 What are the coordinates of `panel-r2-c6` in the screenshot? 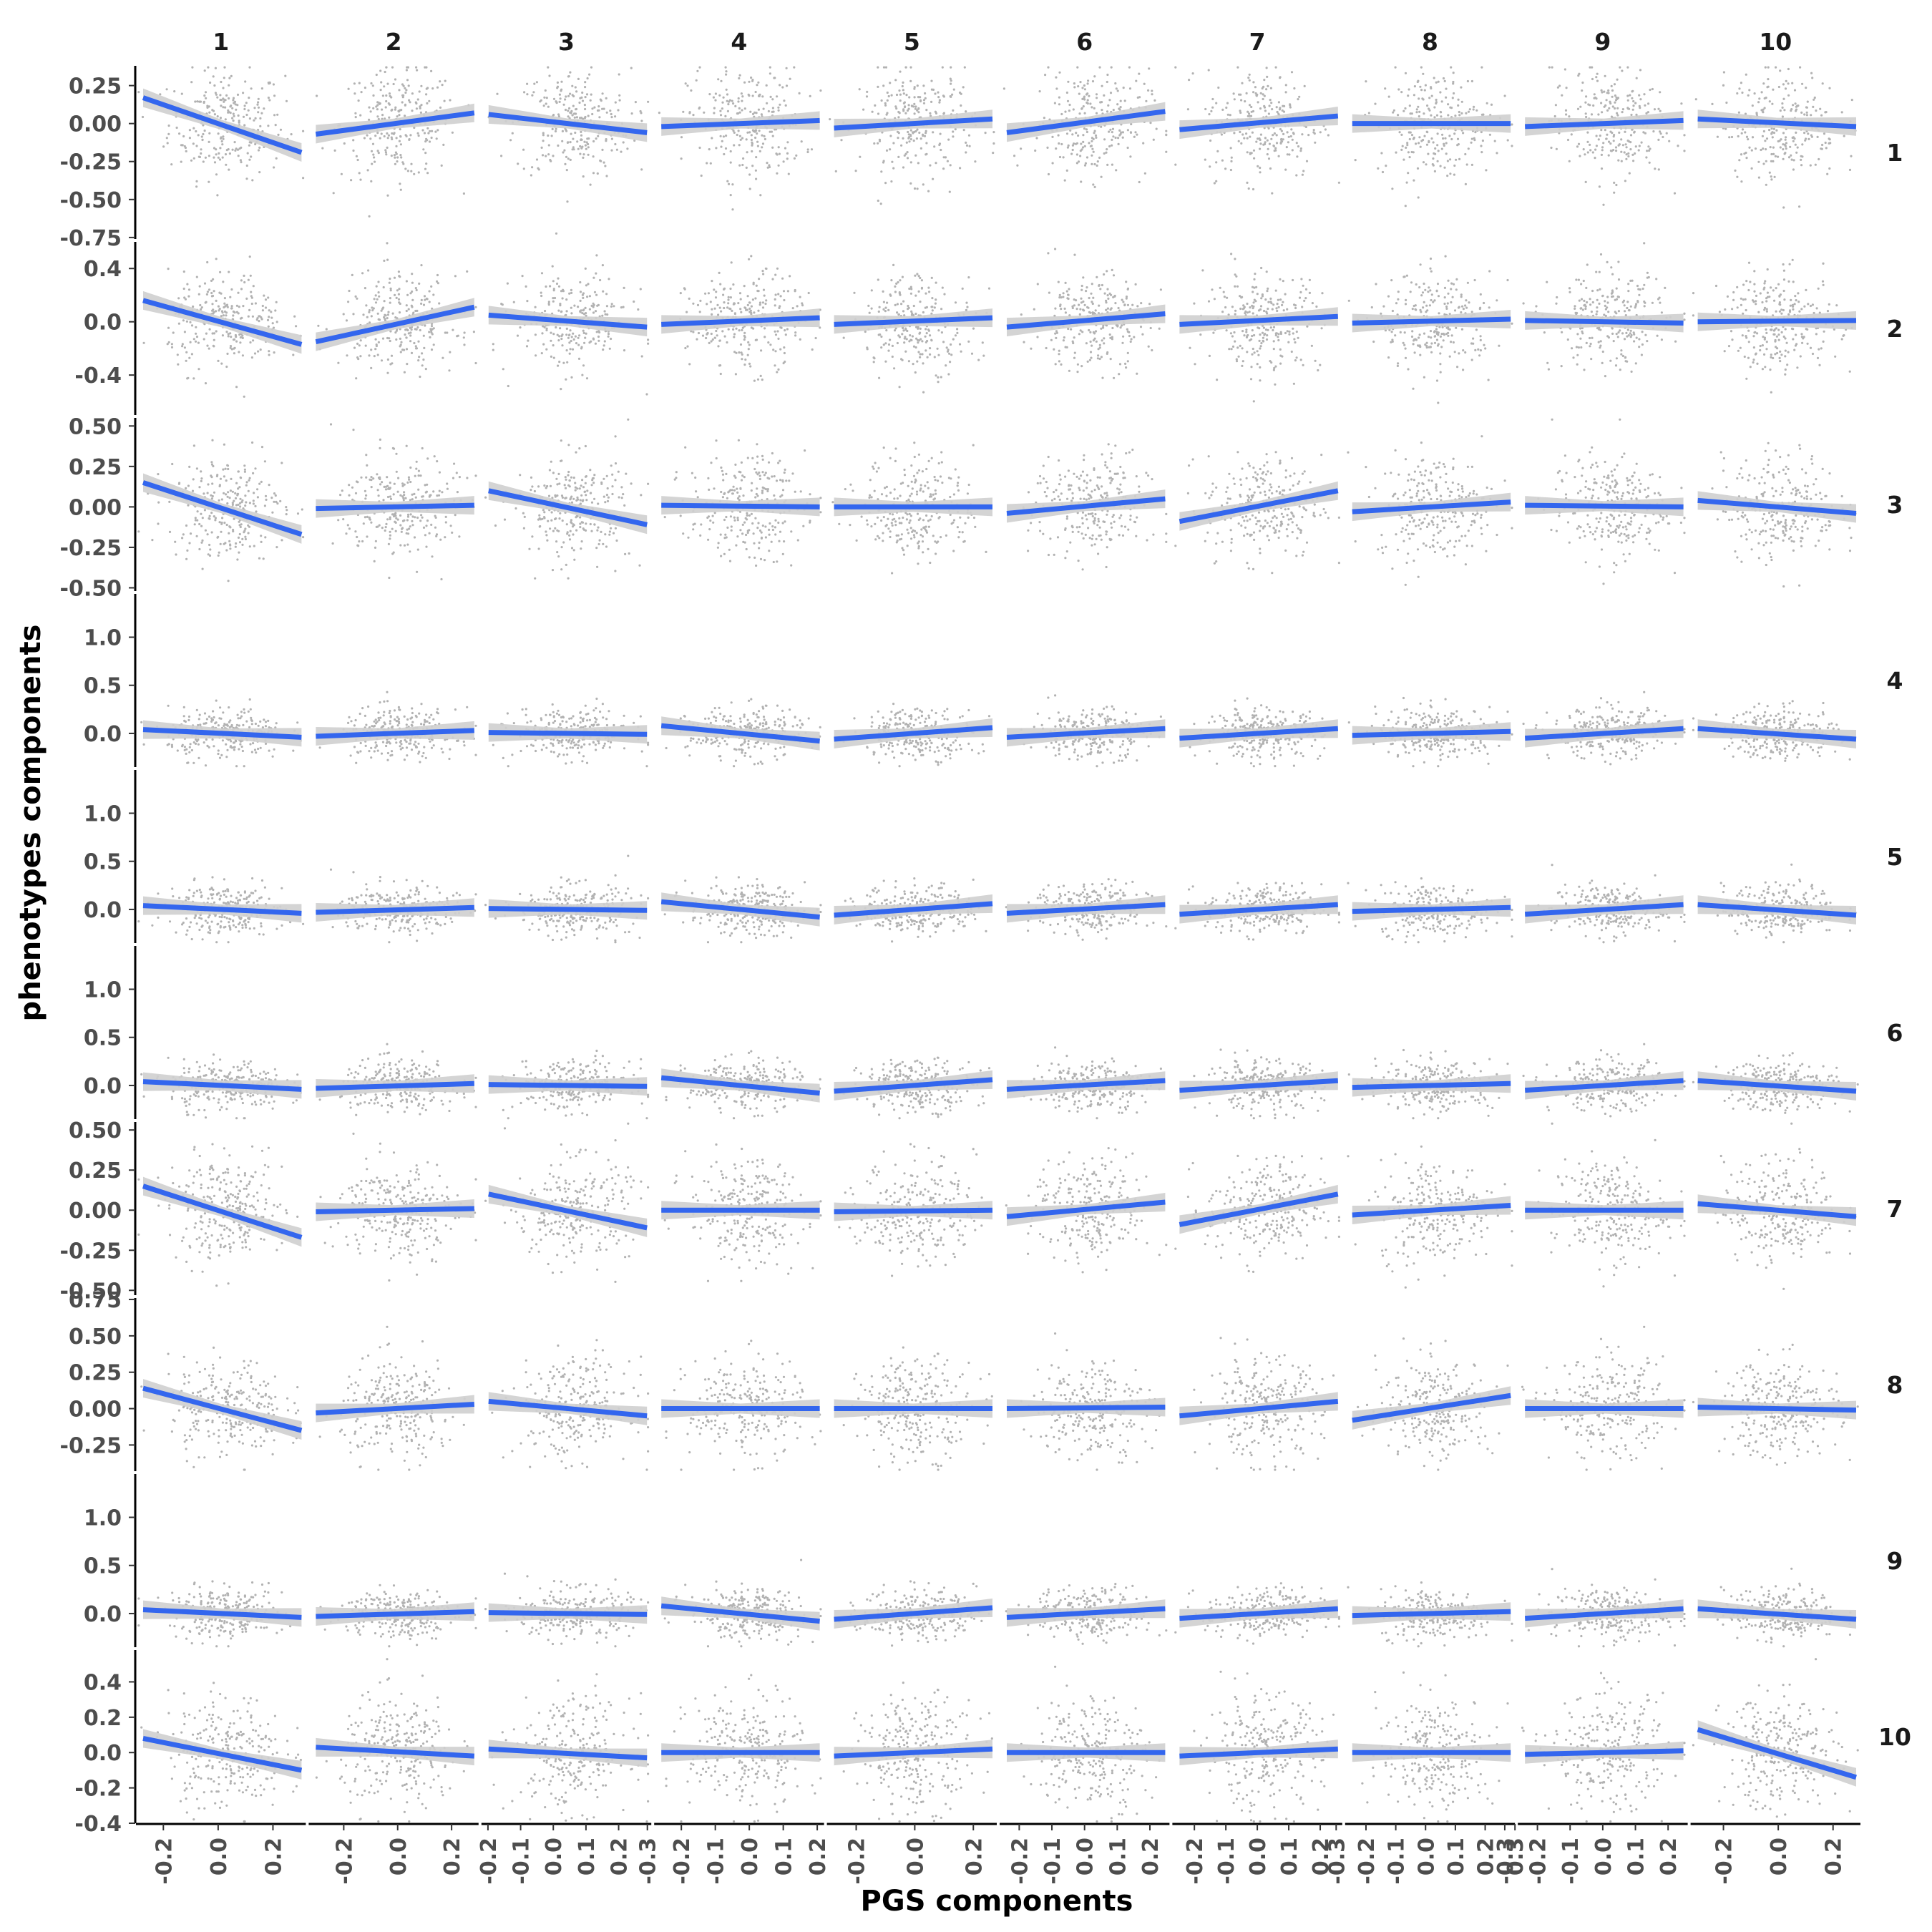 It's located at (1086, 313).